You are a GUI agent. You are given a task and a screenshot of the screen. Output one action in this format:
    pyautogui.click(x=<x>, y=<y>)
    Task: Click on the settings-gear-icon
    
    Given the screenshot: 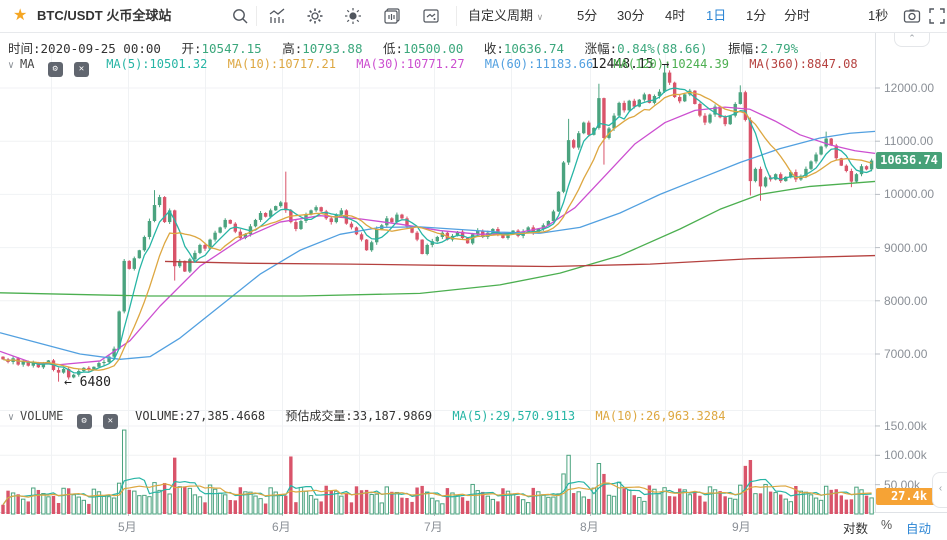 What is the action you would take?
    pyautogui.click(x=315, y=16)
    